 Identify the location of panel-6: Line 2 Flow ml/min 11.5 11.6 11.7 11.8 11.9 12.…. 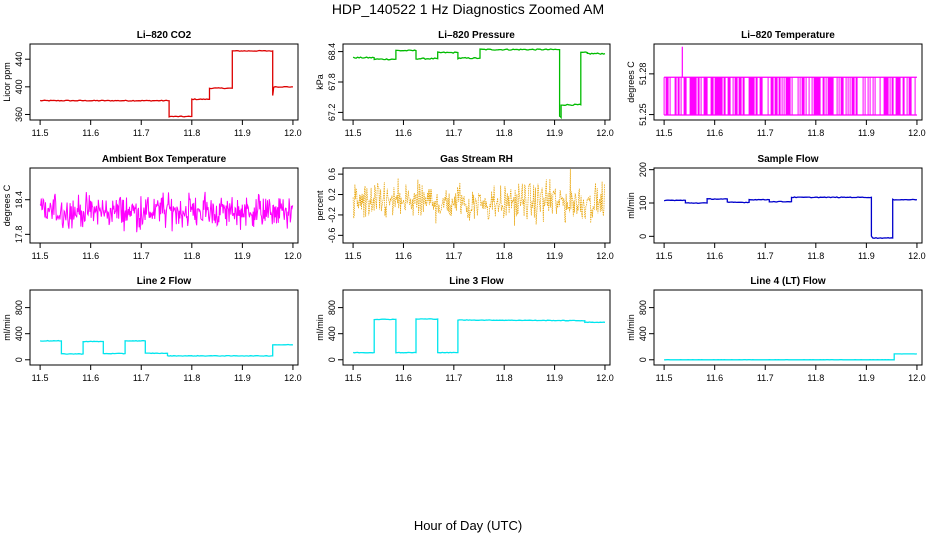
(152, 329).